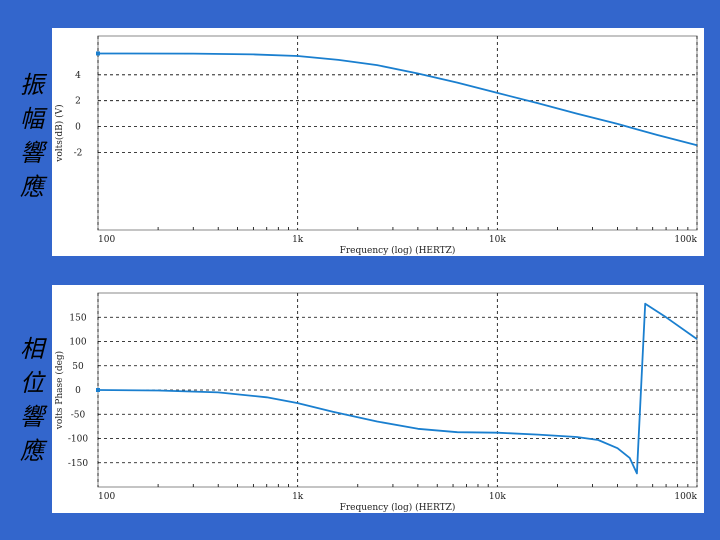  What do you see at coordinates (32, 136) in the screenshot?
I see `amplitude-response-label: 振 幅 響 應` at bounding box center [32, 136].